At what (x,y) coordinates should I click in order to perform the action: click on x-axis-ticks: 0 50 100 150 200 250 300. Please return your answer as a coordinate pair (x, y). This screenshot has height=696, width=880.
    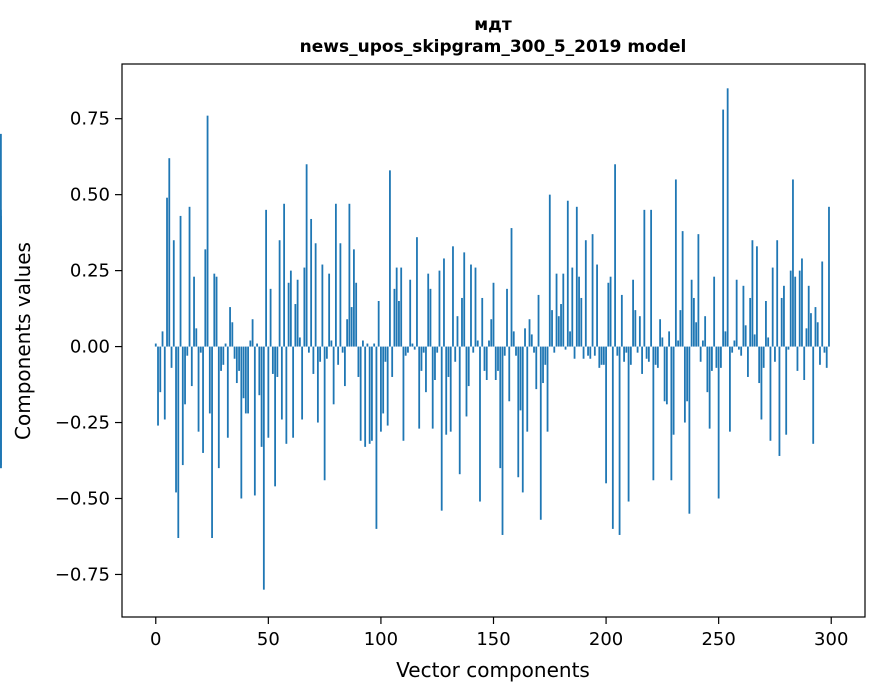
    Looking at the image, I should click on (499, 633).